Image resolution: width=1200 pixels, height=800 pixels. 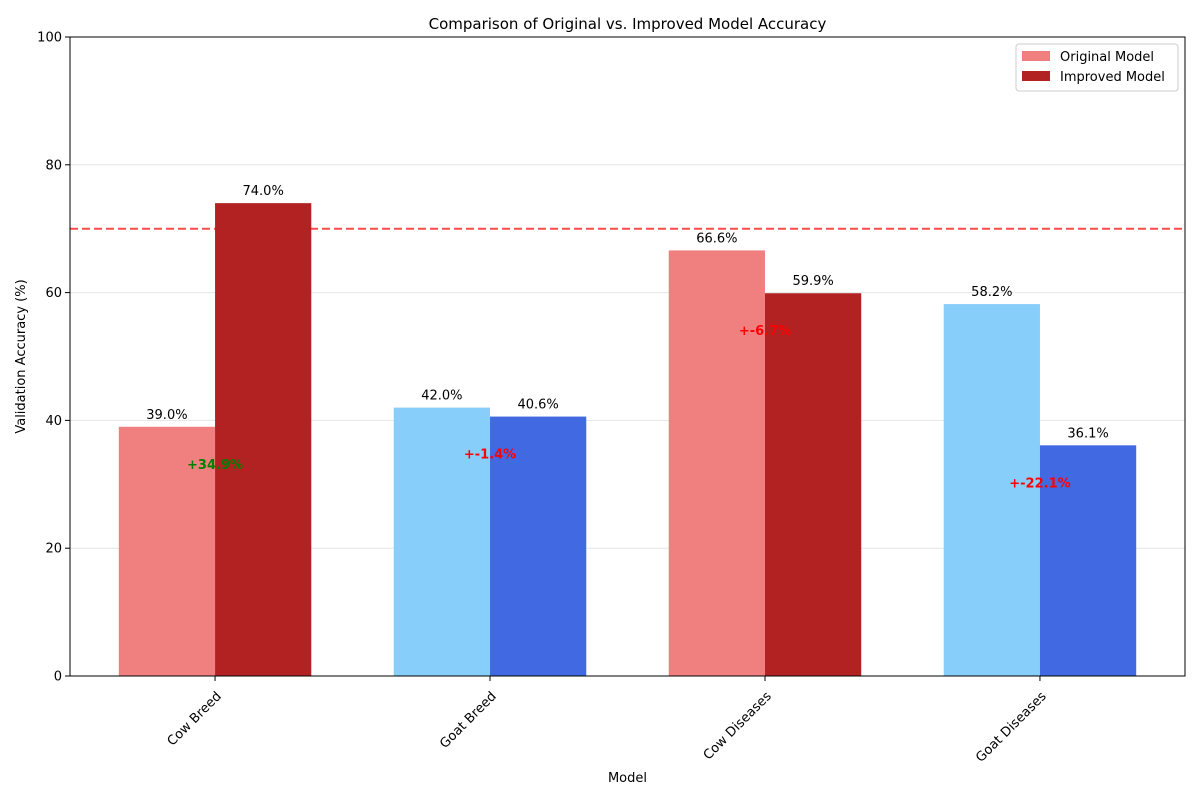 I want to click on bar-value-label: 36.1%, so click(x=1087, y=433).